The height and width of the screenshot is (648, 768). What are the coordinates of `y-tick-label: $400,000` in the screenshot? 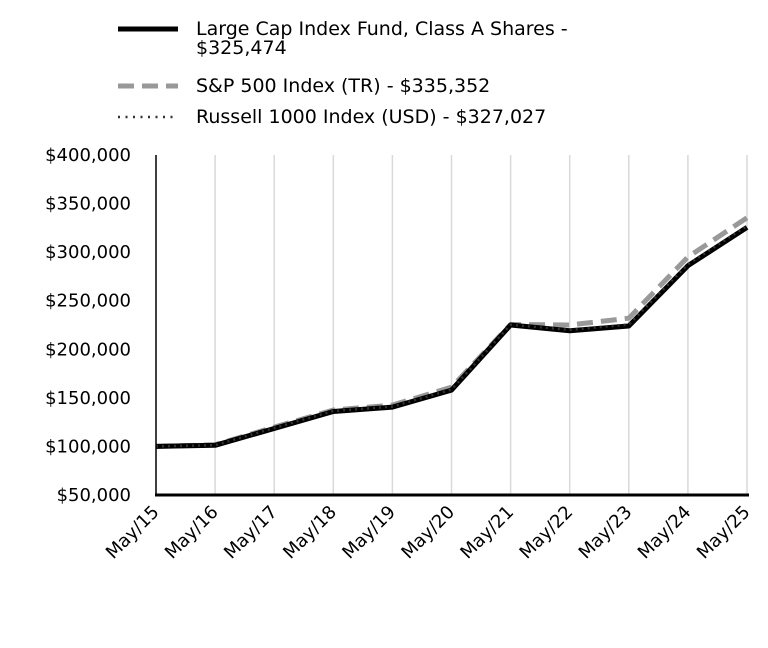 It's located at (88, 155).